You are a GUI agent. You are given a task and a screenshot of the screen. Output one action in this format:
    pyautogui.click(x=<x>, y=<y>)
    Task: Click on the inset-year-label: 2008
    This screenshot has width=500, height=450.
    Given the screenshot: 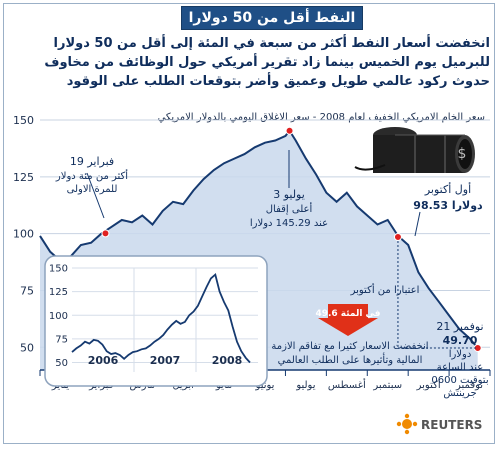 What is the action you would take?
    pyautogui.click(x=227, y=360)
    